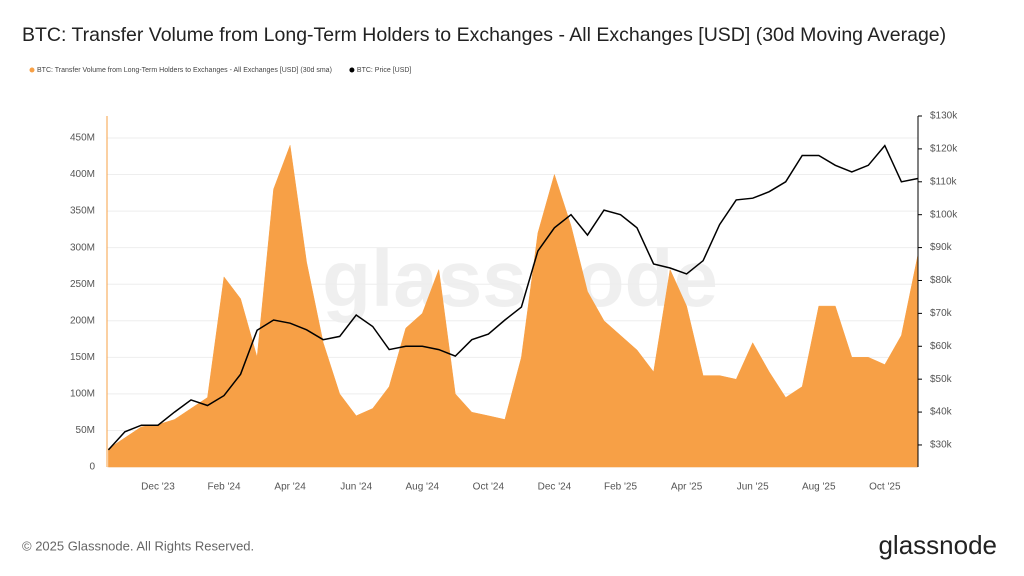  Describe the element at coordinates (82, 320) in the screenshot. I see `y-tick-label: 200M` at that location.